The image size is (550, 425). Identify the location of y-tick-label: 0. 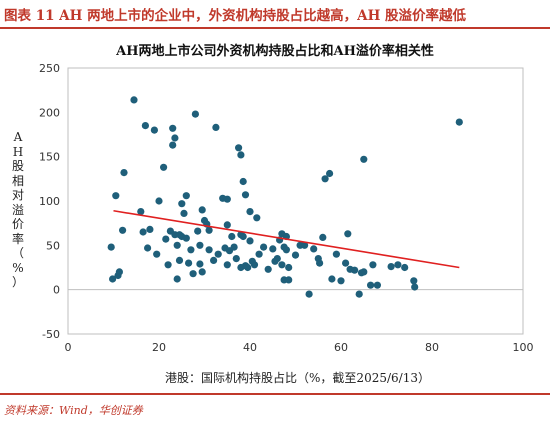
(56, 290).